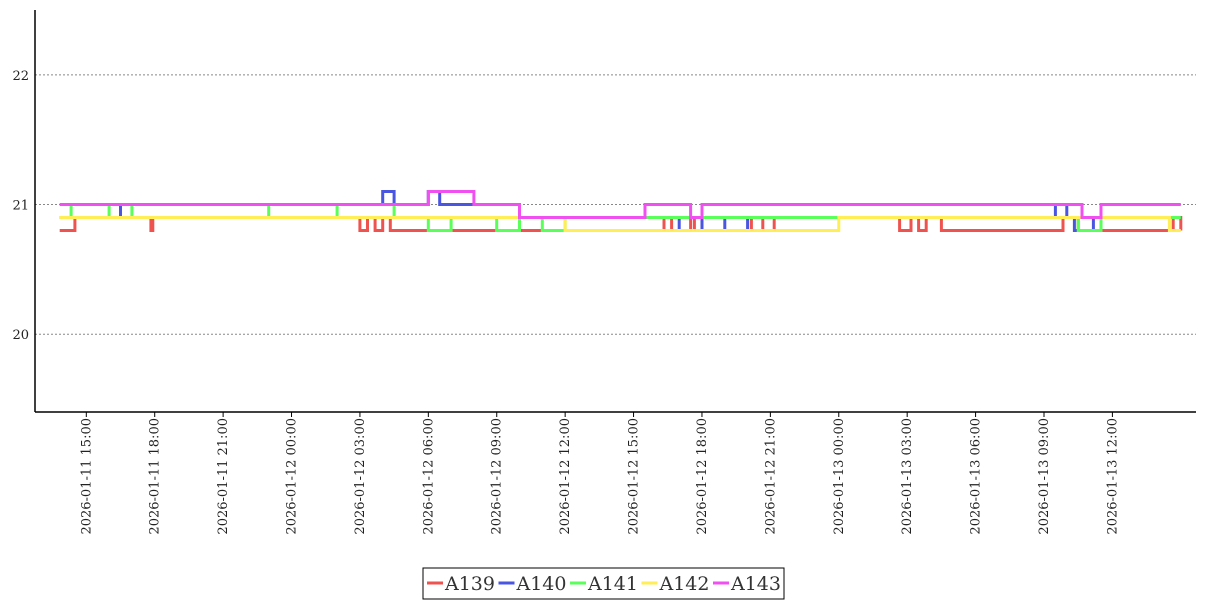 The image size is (1207, 600). I want to click on series-line-a139, so click(621, 224).